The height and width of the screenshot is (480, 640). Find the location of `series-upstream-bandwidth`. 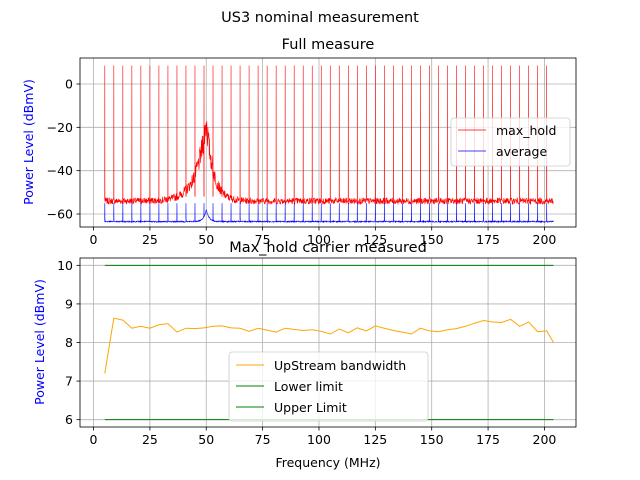

series-upstream-bandwidth is located at coordinates (329, 345).